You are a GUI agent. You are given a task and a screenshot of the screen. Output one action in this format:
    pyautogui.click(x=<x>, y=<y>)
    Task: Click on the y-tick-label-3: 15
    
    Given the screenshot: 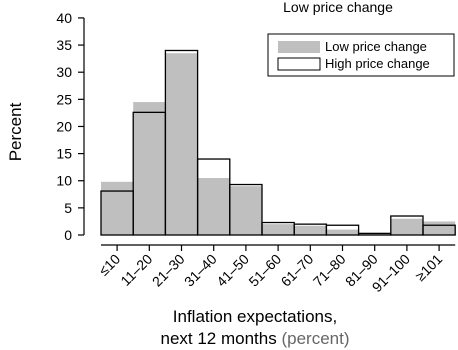 What is the action you would take?
    pyautogui.click(x=64, y=154)
    